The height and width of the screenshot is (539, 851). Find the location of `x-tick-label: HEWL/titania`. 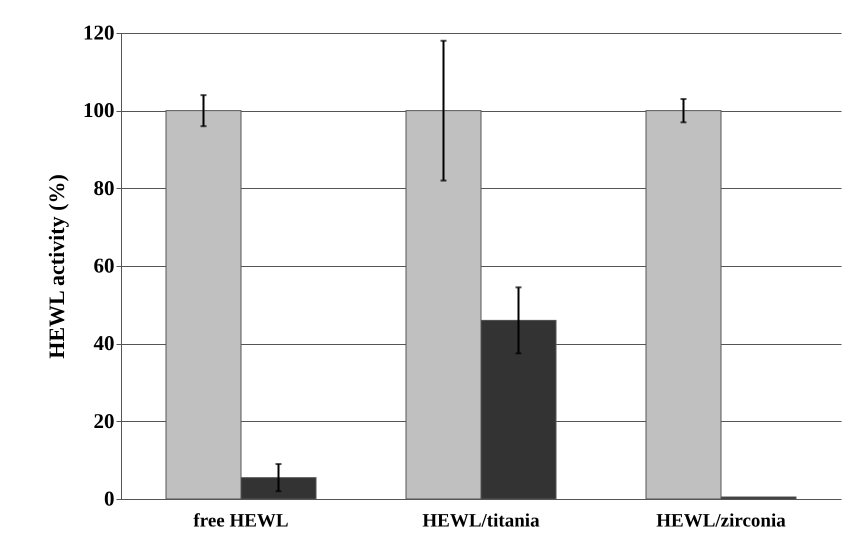

x-tick-label: HEWL/titania is located at coordinates (481, 521).